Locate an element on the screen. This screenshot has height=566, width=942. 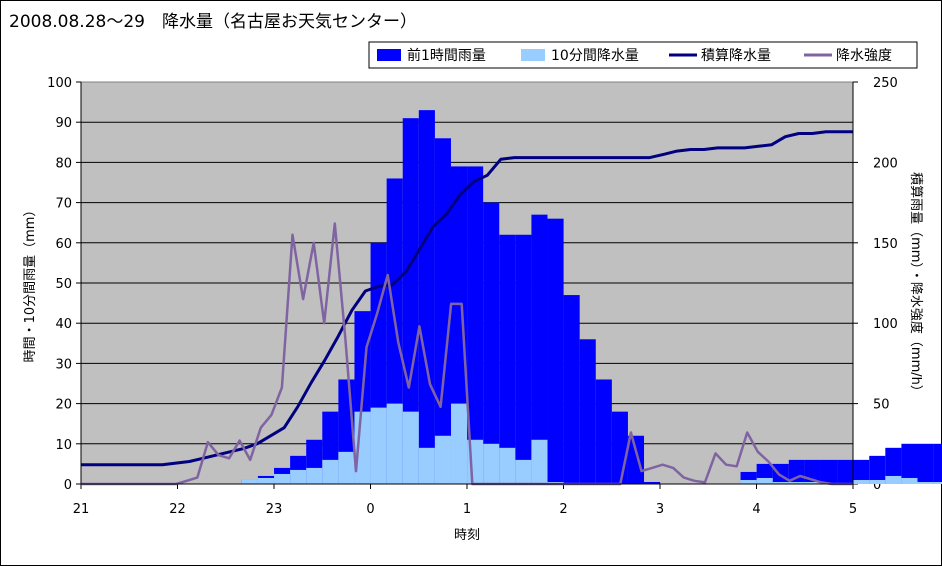
legend-label: 降水強度 is located at coordinates (864, 56).